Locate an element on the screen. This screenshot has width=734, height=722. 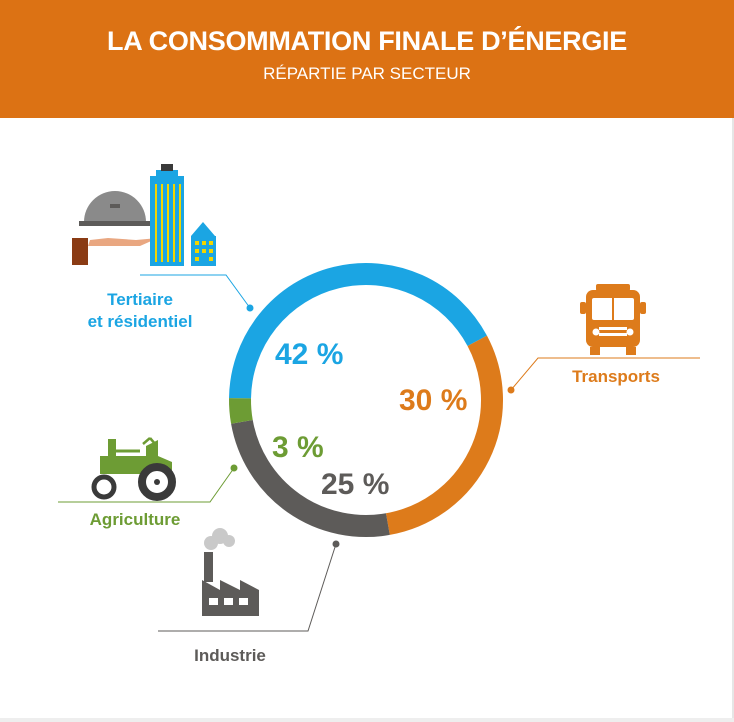
label-tertiaire: Tertiaire et résidentiel is located at coordinates (140, 310).